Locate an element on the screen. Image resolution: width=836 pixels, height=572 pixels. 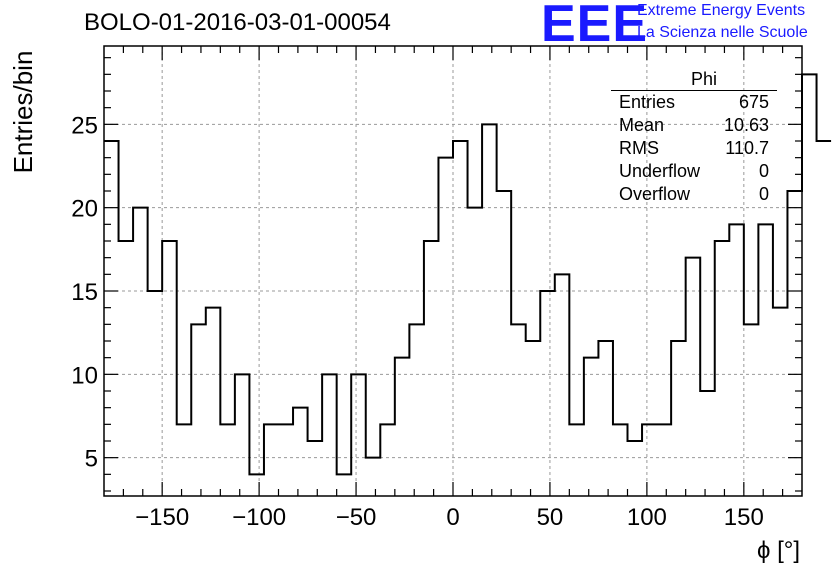
stats-value: 110.7 is located at coordinates (747, 148).